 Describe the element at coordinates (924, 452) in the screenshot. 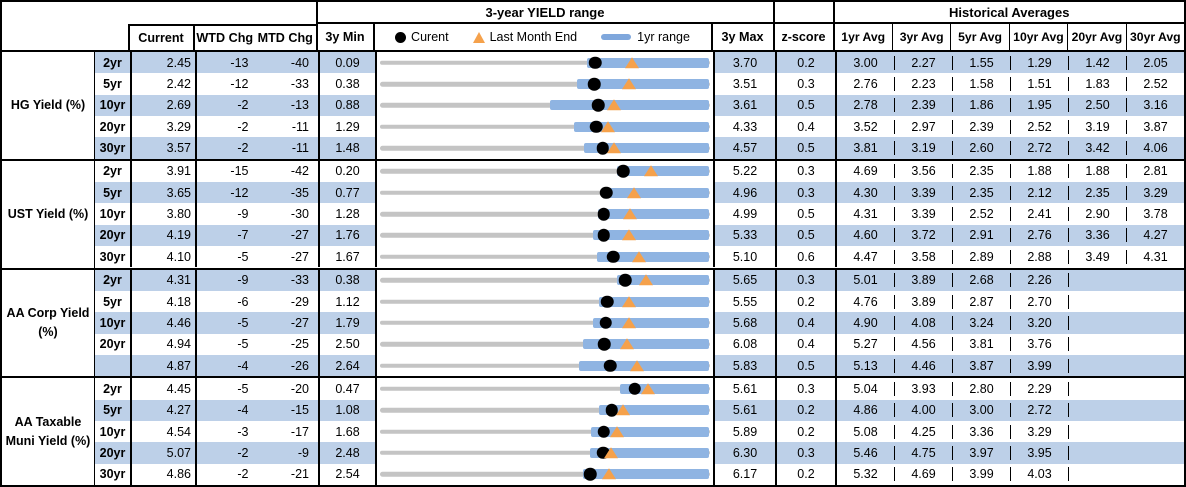

I see `avg-value-1: 4.75` at that location.